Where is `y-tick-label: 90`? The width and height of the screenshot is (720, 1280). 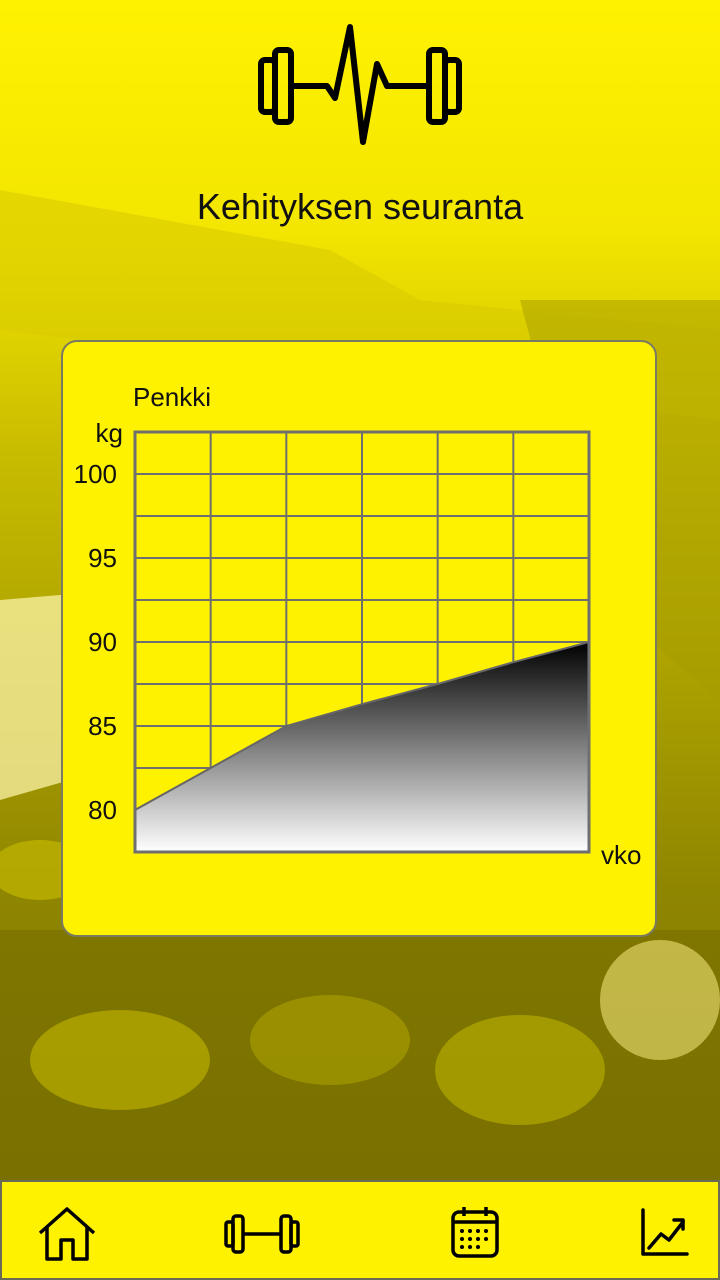 y-tick-label: 90 is located at coordinates (102, 642).